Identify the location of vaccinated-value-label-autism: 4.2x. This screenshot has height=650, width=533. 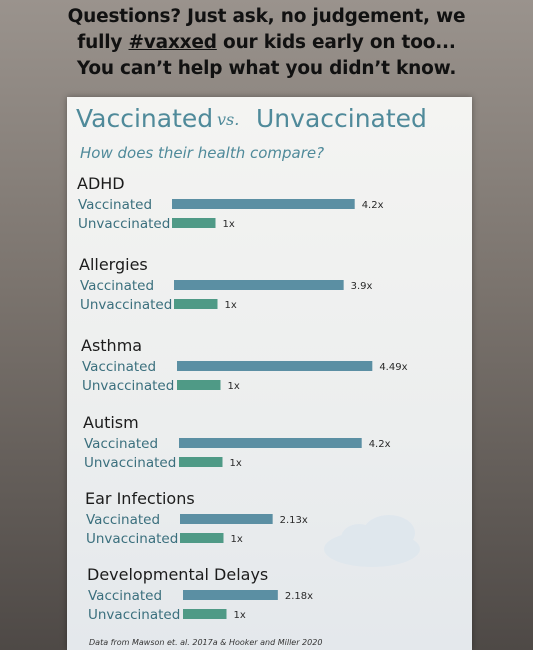
(380, 444).